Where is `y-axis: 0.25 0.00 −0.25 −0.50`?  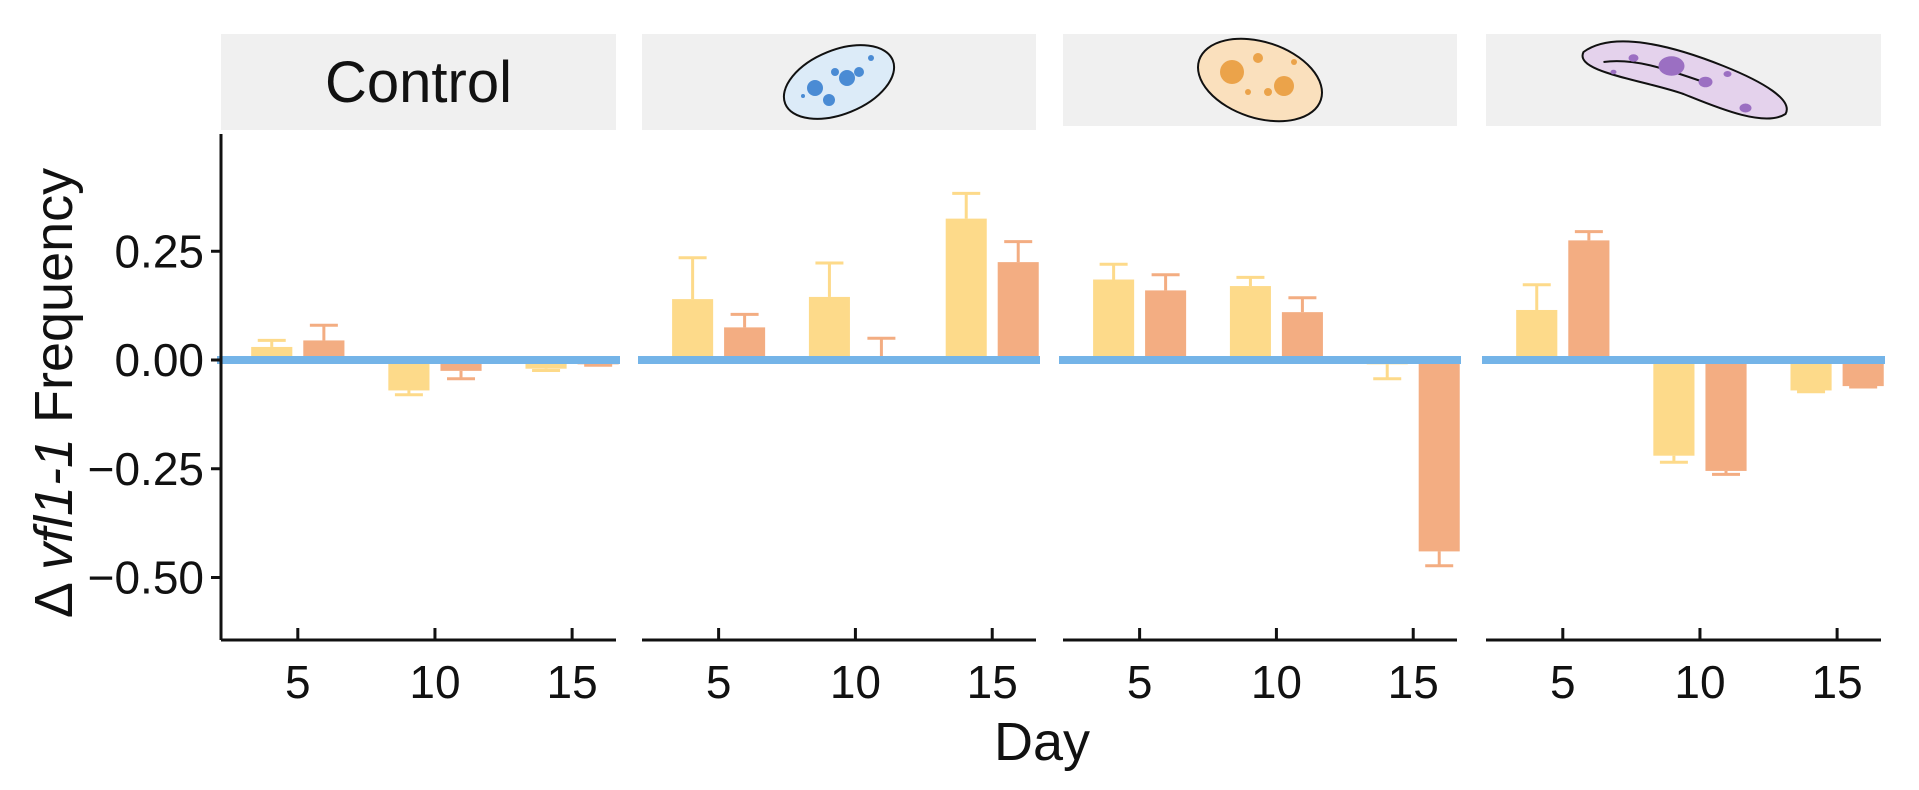 y-axis: 0.25 0.00 −0.25 −0.50 is located at coordinates (155, 387).